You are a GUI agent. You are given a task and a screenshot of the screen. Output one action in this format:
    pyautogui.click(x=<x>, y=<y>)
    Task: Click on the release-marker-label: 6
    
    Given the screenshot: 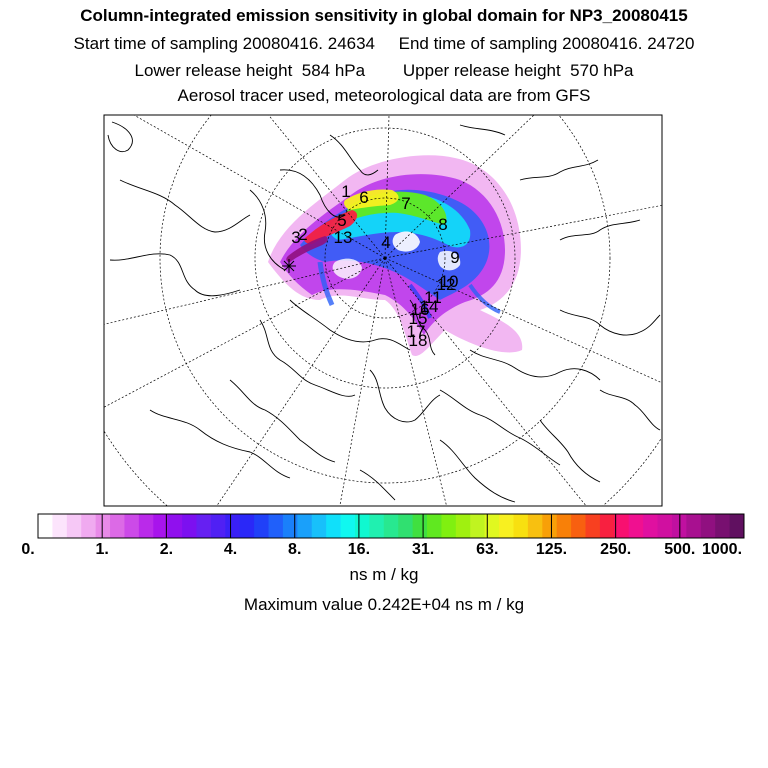 What is the action you would take?
    pyautogui.click(x=363, y=197)
    